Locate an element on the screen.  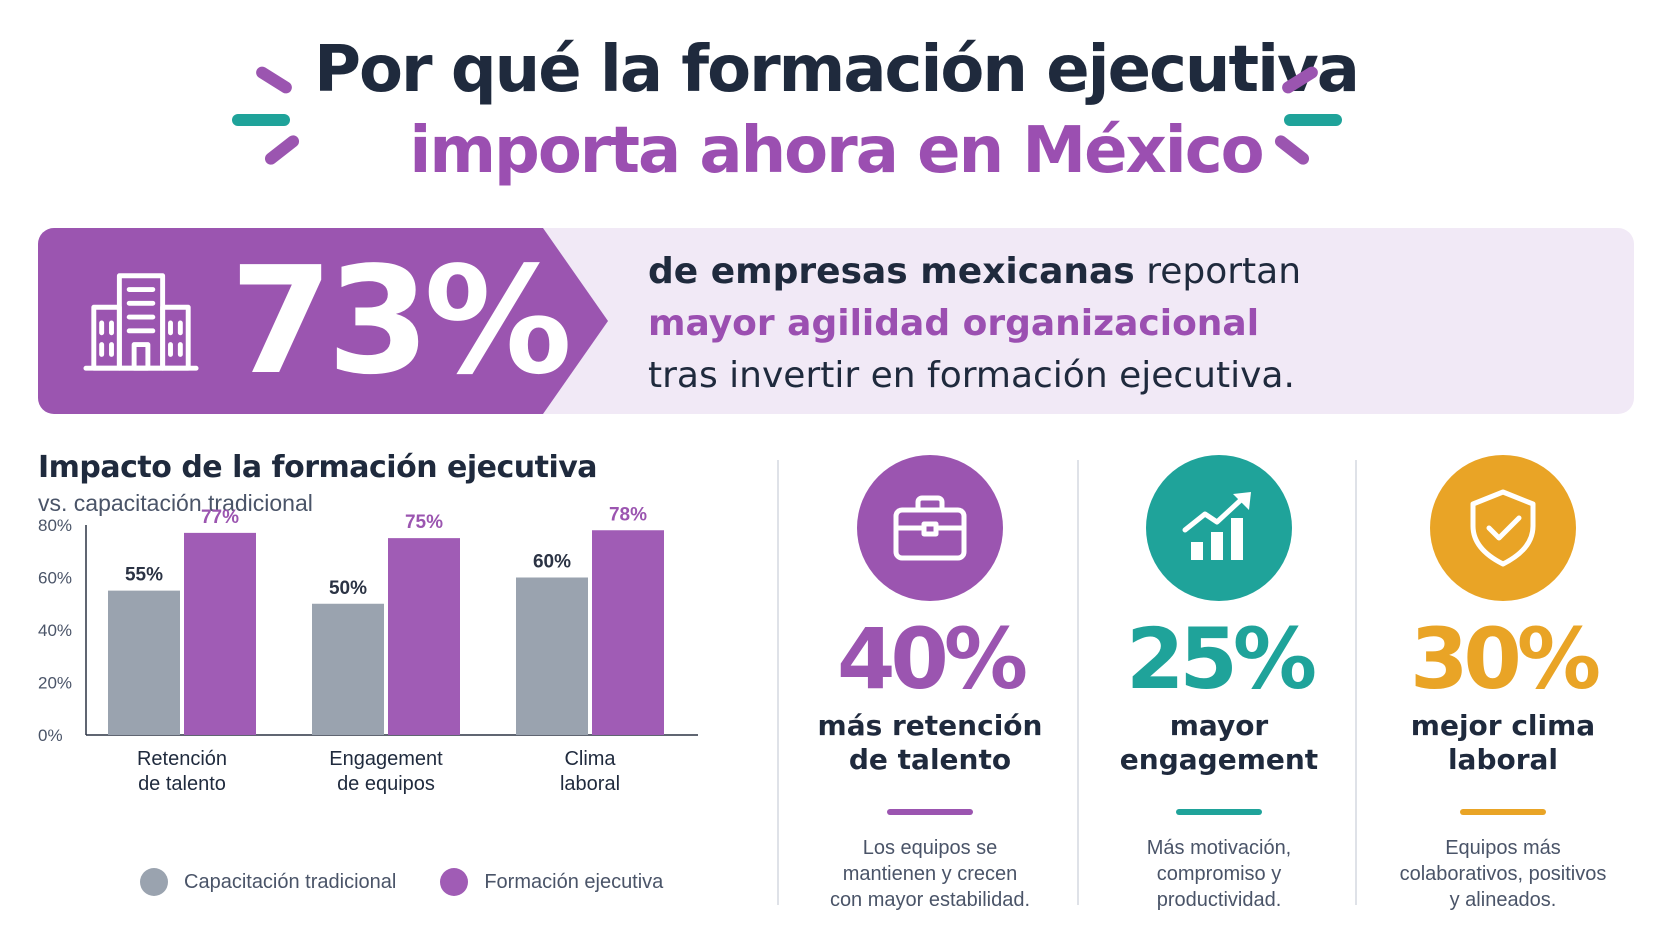
legend-item-traditional: Capacitación tradicional is located at coordinates (268, 882).